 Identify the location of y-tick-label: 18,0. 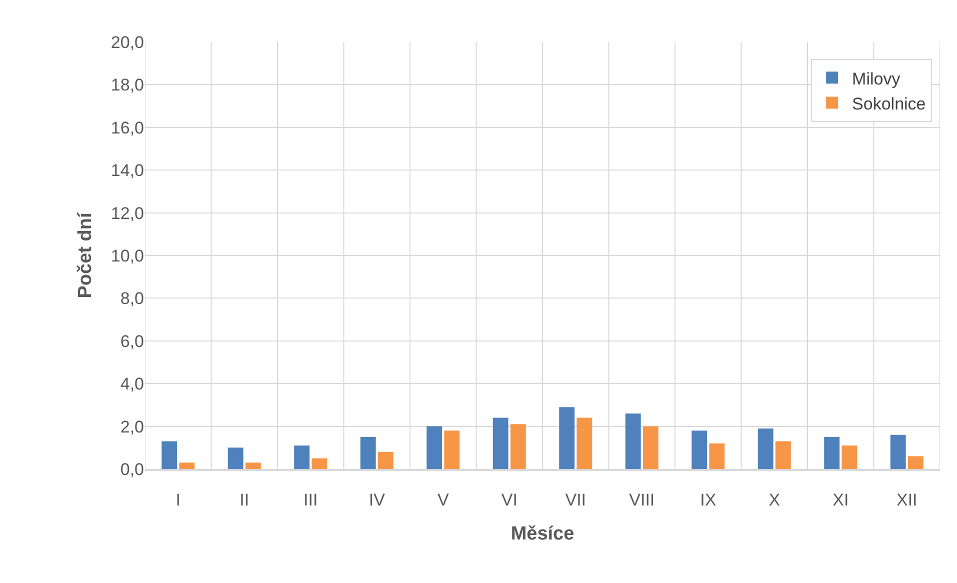
(127, 85).